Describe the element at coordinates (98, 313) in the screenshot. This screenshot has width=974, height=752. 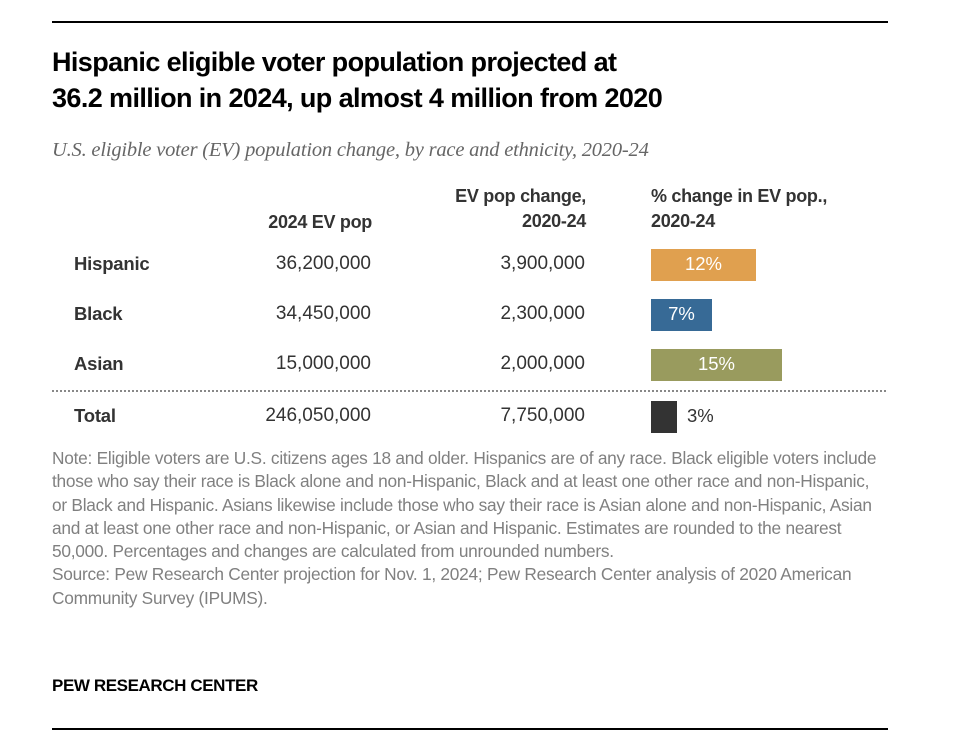
I see `row-category: Black` at that location.